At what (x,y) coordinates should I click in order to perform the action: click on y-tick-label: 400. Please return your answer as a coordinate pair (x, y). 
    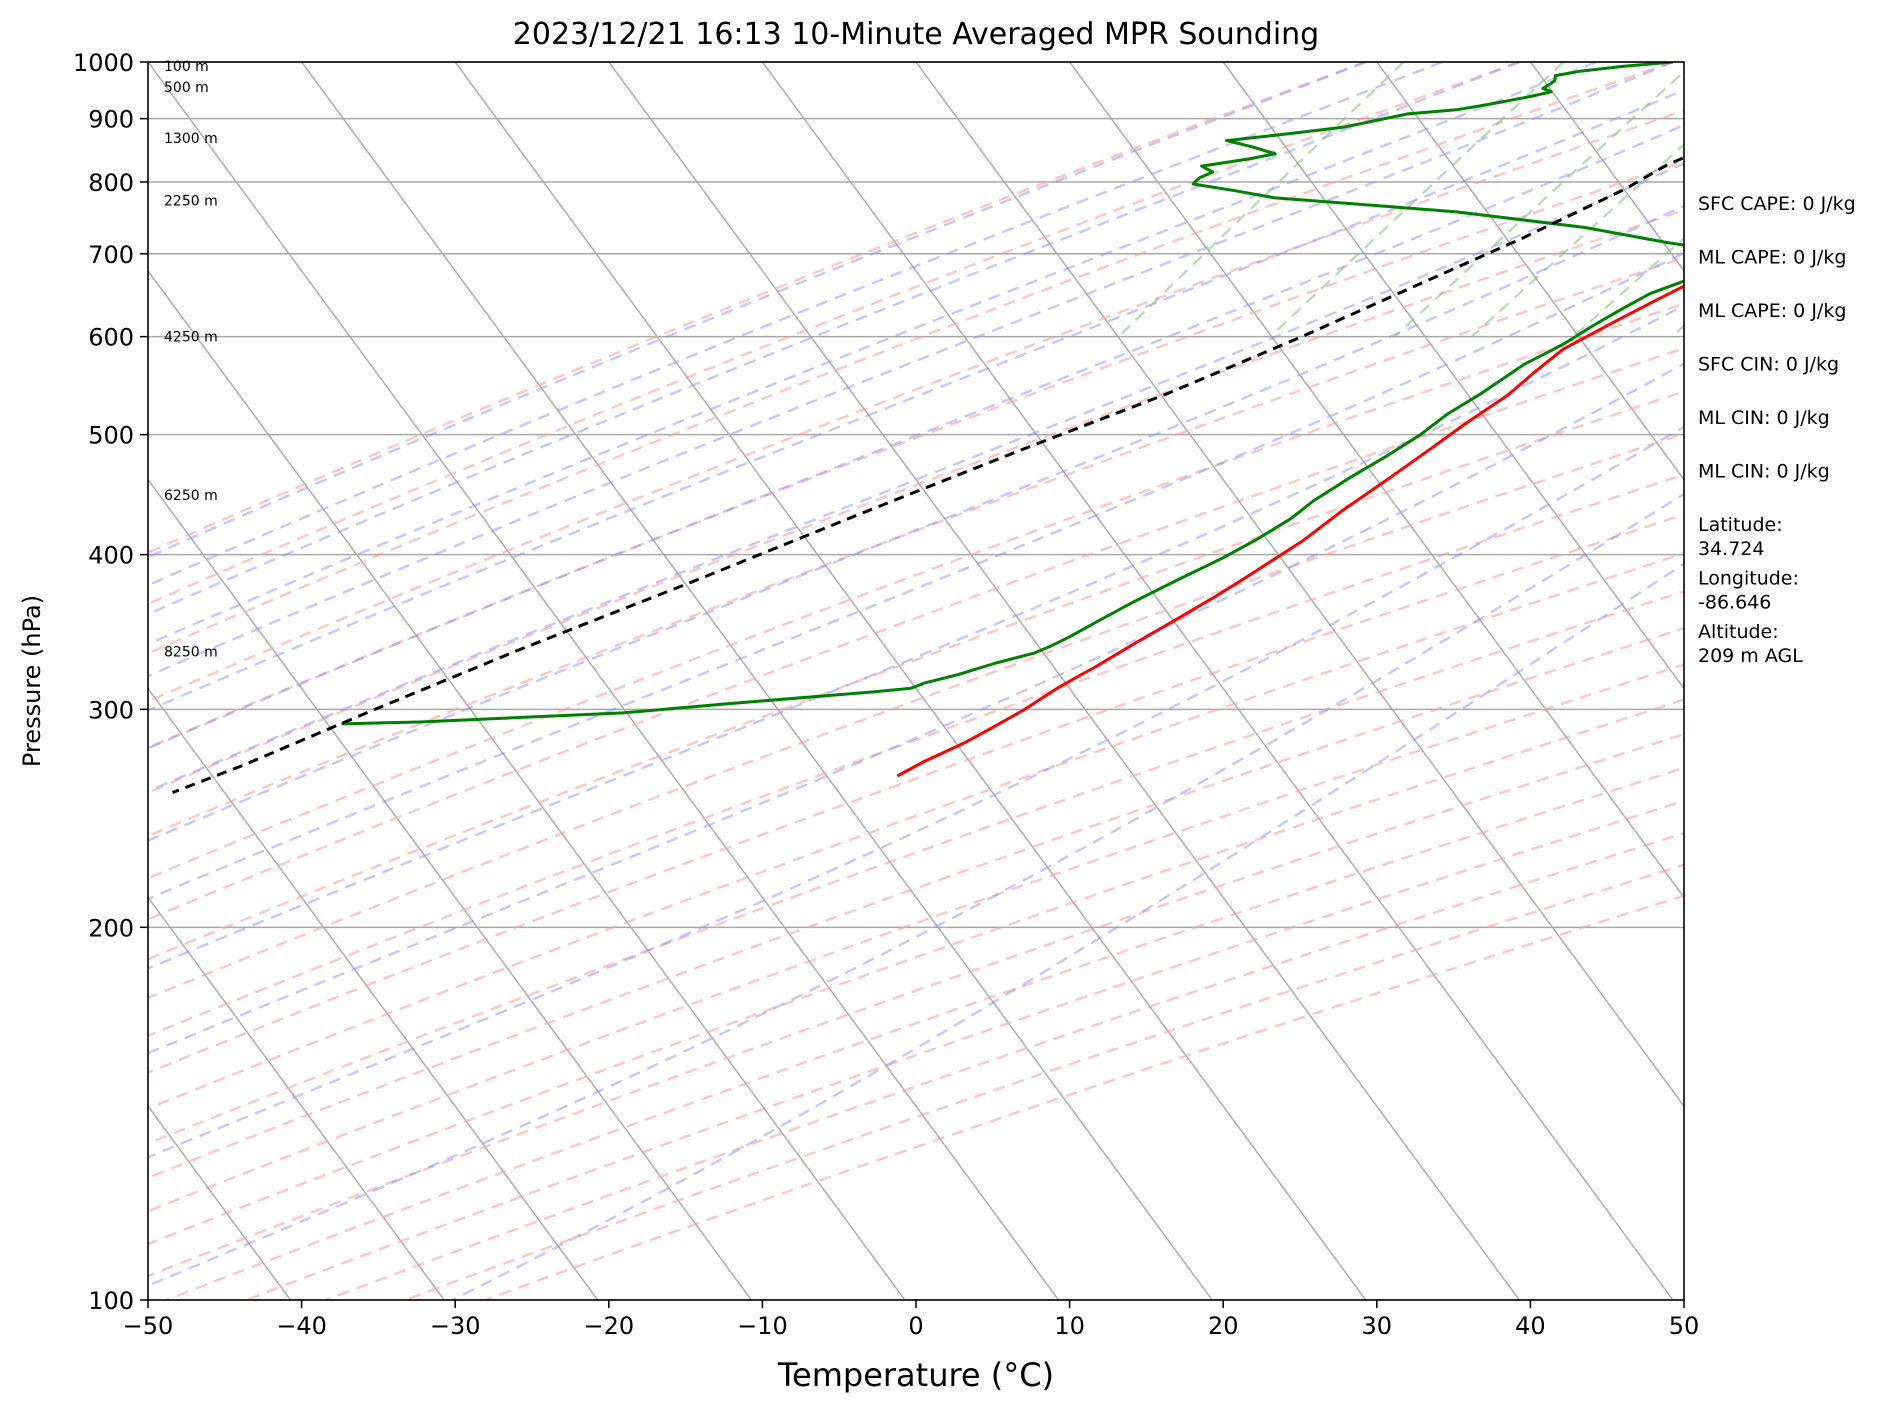
    Looking at the image, I should click on (111, 556).